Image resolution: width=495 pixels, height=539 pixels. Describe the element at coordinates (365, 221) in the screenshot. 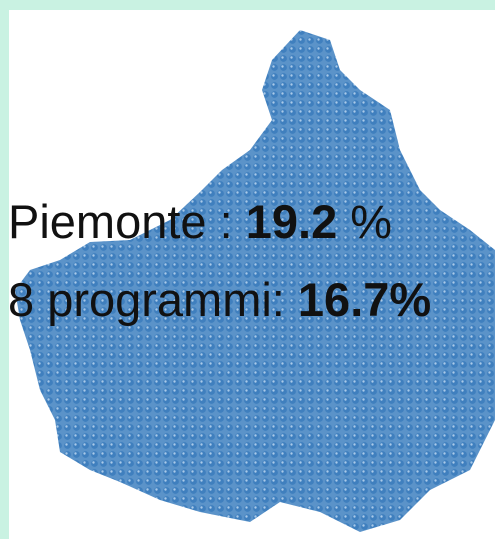

I see `unit: %` at that location.